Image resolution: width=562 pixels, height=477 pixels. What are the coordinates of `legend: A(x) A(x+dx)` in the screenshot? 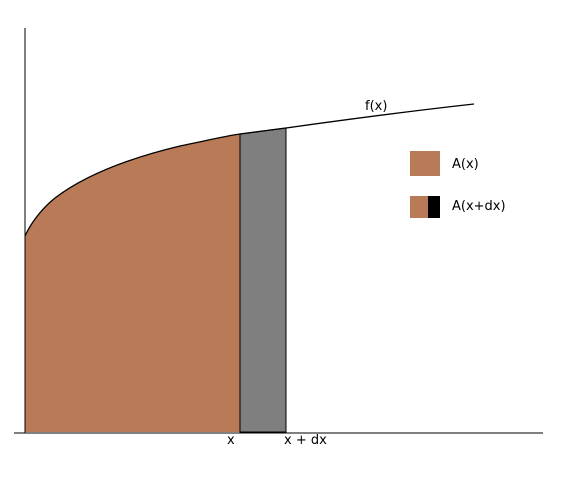 It's located at (458, 184).